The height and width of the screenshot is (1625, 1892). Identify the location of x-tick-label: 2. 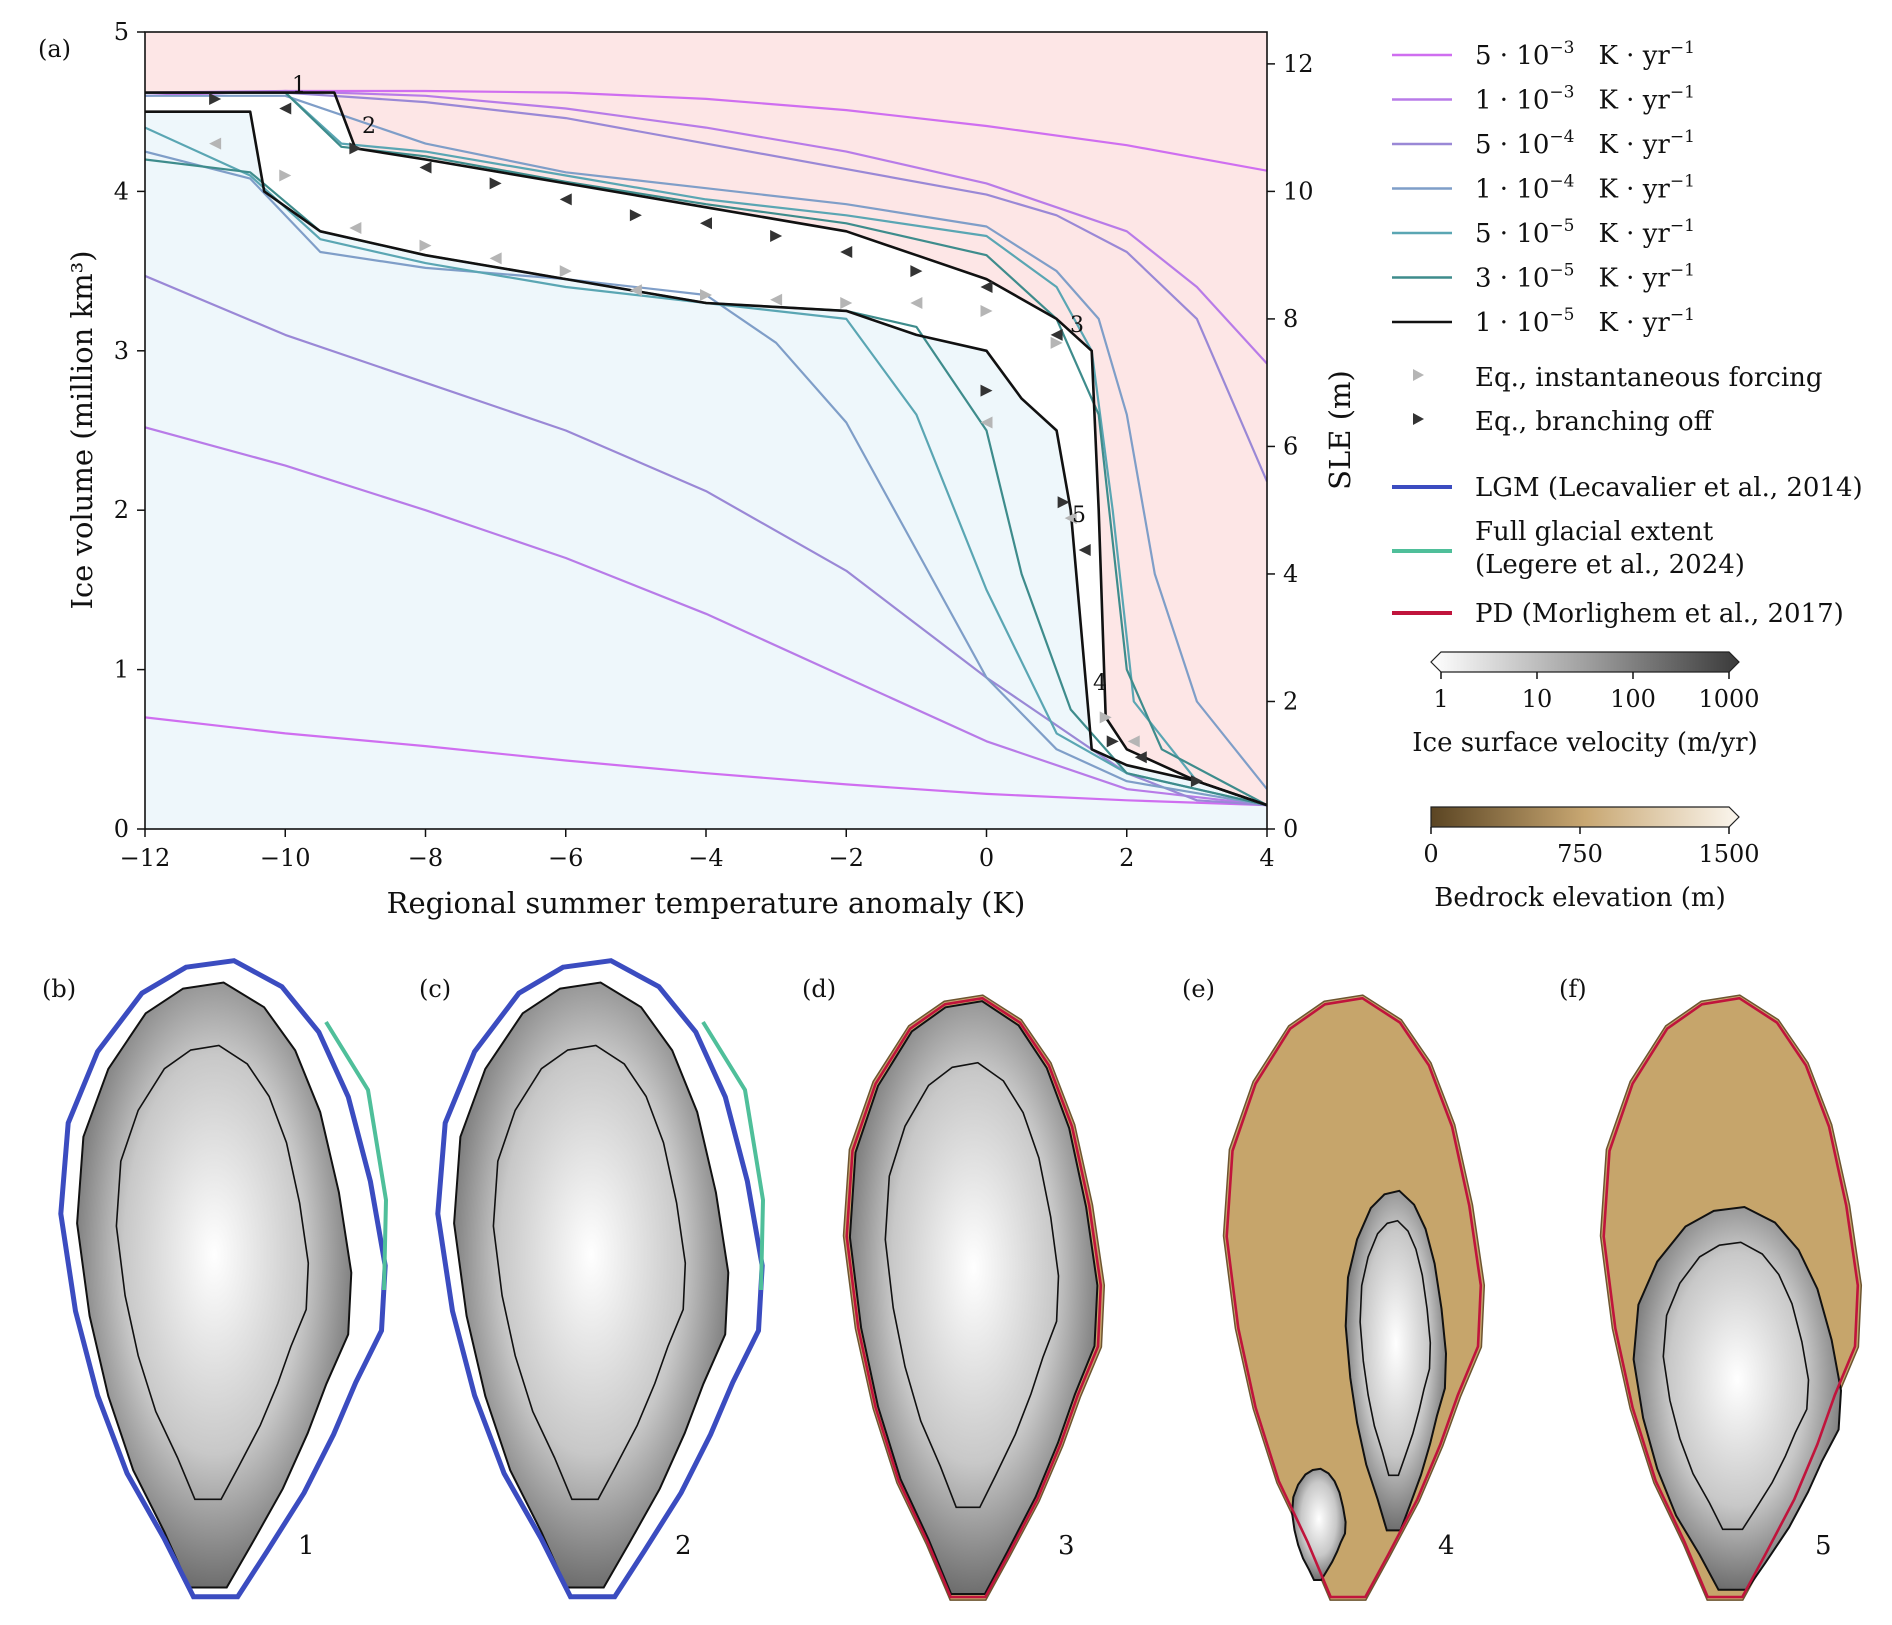
(1126, 858).